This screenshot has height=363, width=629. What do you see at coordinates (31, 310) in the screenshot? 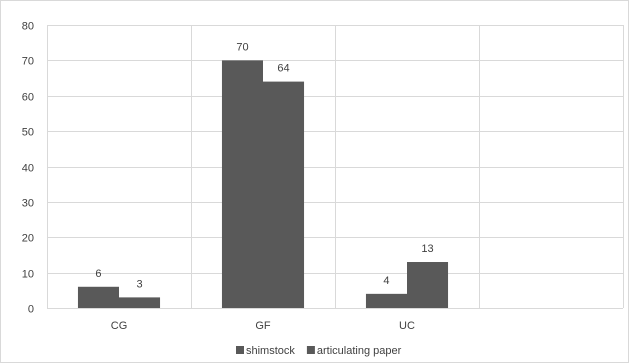
I see `y-tick-label: 0` at bounding box center [31, 310].